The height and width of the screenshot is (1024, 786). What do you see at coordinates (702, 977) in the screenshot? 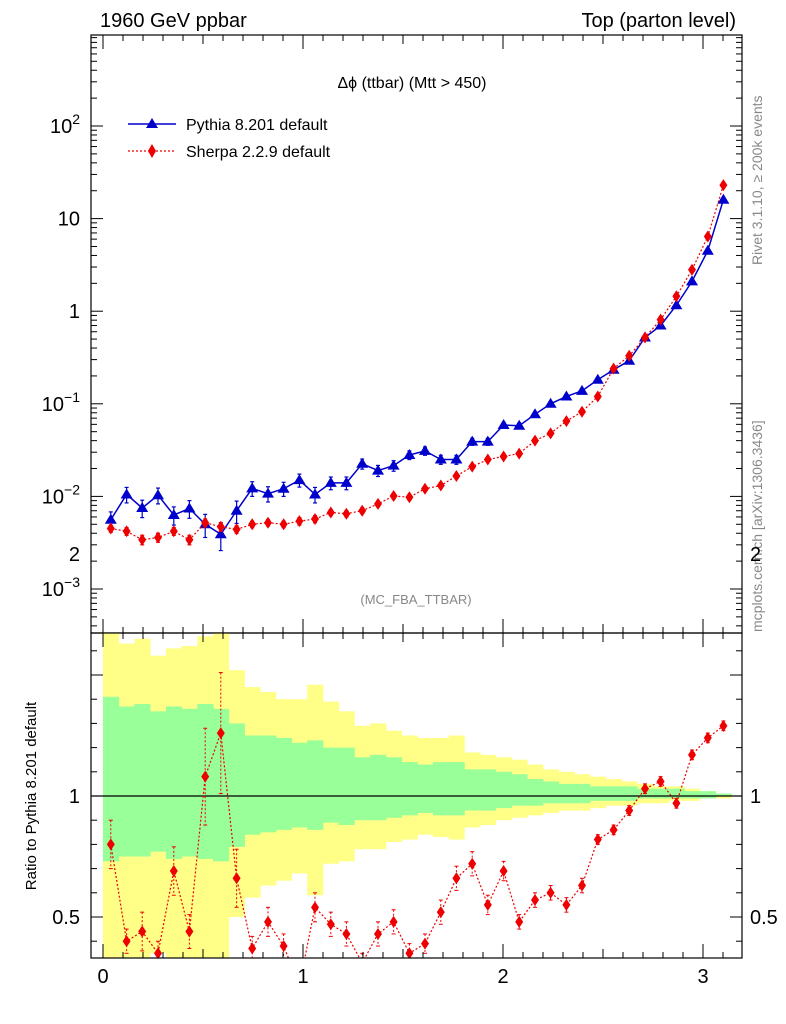
I see `ratio-xtick-label: 3` at bounding box center [702, 977].